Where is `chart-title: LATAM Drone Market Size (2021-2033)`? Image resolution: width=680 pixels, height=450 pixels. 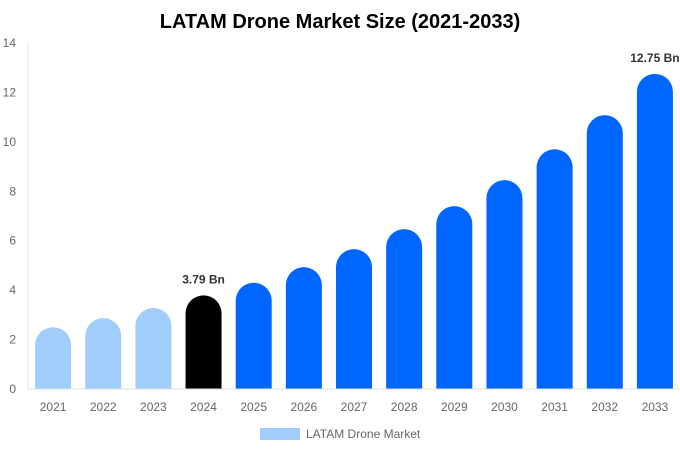 chart-title: LATAM Drone Market Size (2021-2033) is located at coordinates (340, 22).